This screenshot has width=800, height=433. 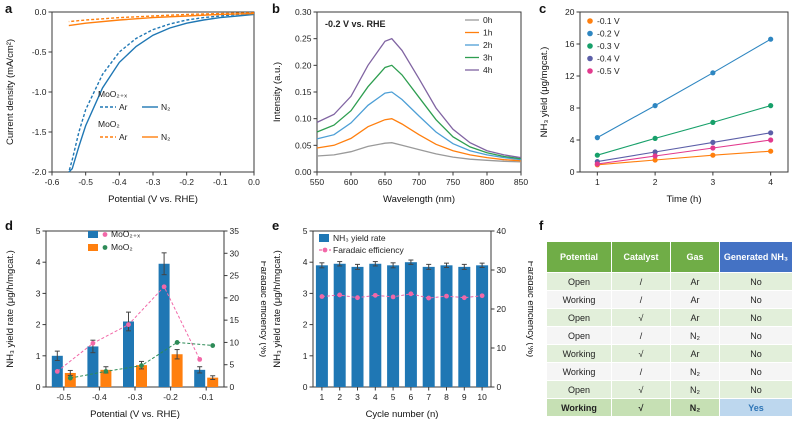 What do you see at coordinates (641, 389) in the screenshot?
I see `table-cell: √` at bounding box center [641, 389].